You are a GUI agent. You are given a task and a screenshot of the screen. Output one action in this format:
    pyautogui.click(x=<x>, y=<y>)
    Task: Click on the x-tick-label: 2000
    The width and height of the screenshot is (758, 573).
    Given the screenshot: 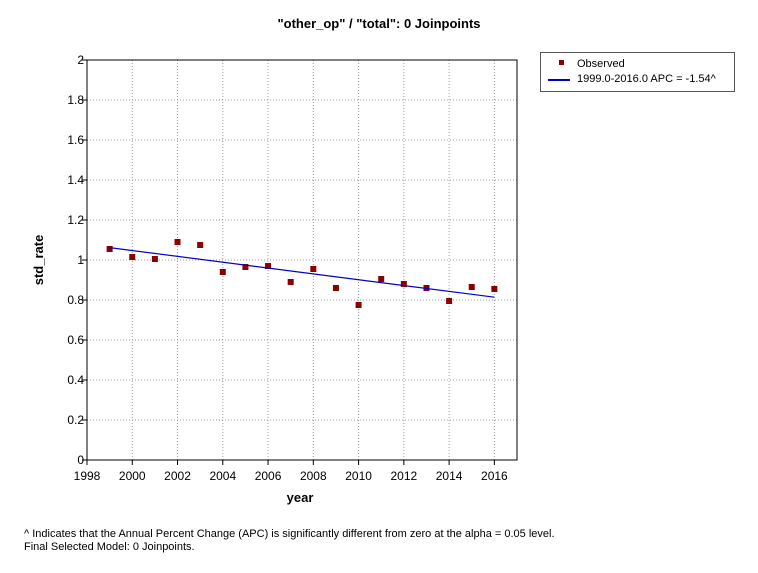 What is the action you would take?
    pyautogui.click(x=132, y=476)
    